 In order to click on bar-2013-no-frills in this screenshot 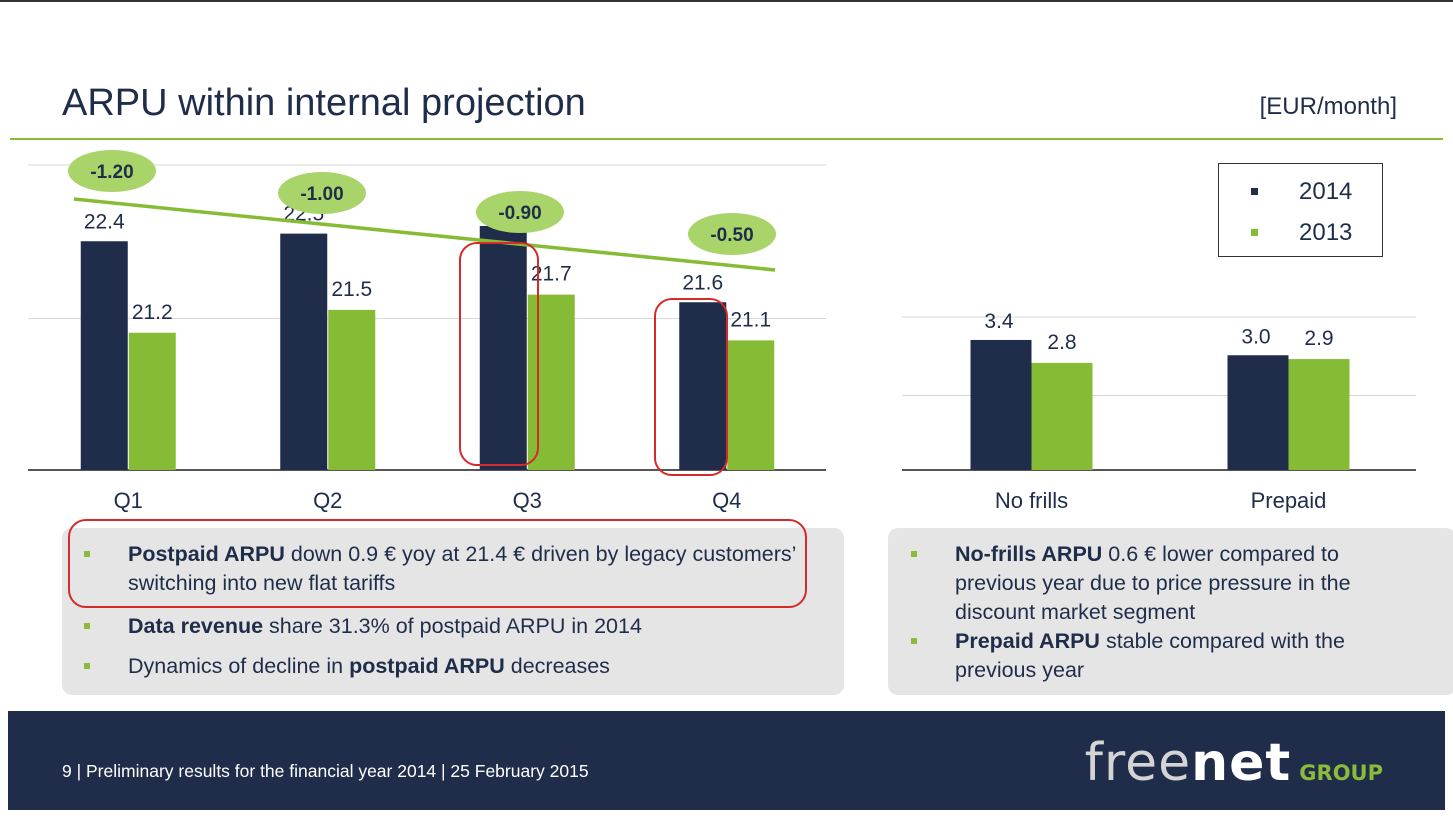, I will do `click(1062, 416)`.